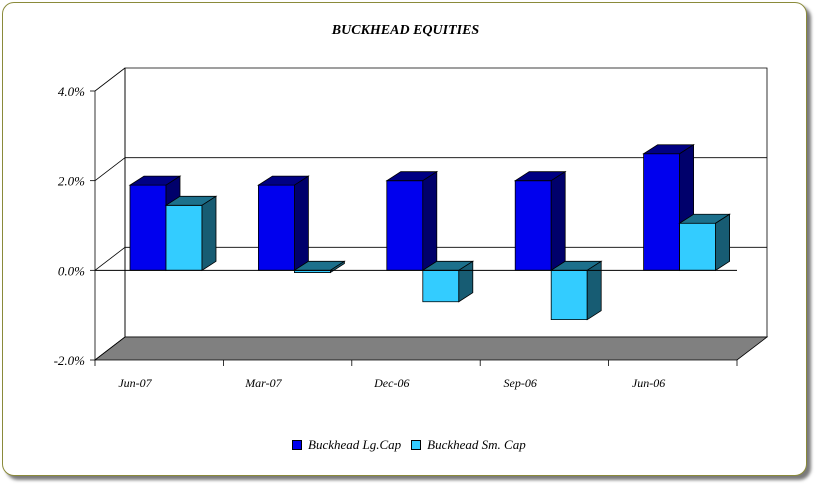 The image size is (815, 484). What do you see at coordinates (648, 383) in the screenshot?
I see `x-category-label: Jun-06` at bounding box center [648, 383].